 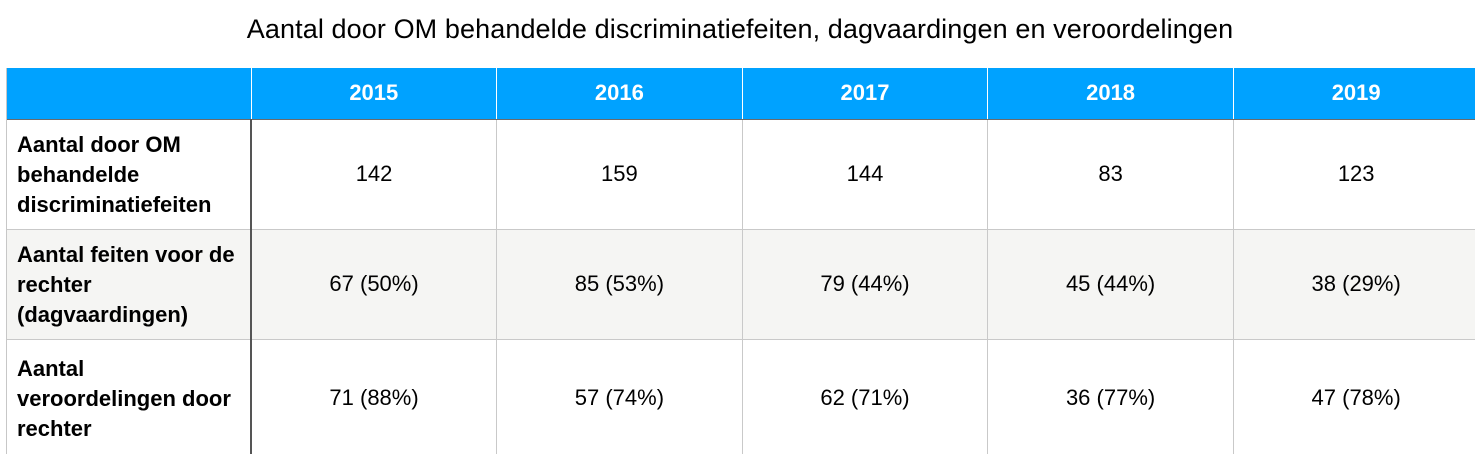 What do you see at coordinates (619, 174) in the screenshot?
I see `data-cell: 159` at bounding box center [619, 174].